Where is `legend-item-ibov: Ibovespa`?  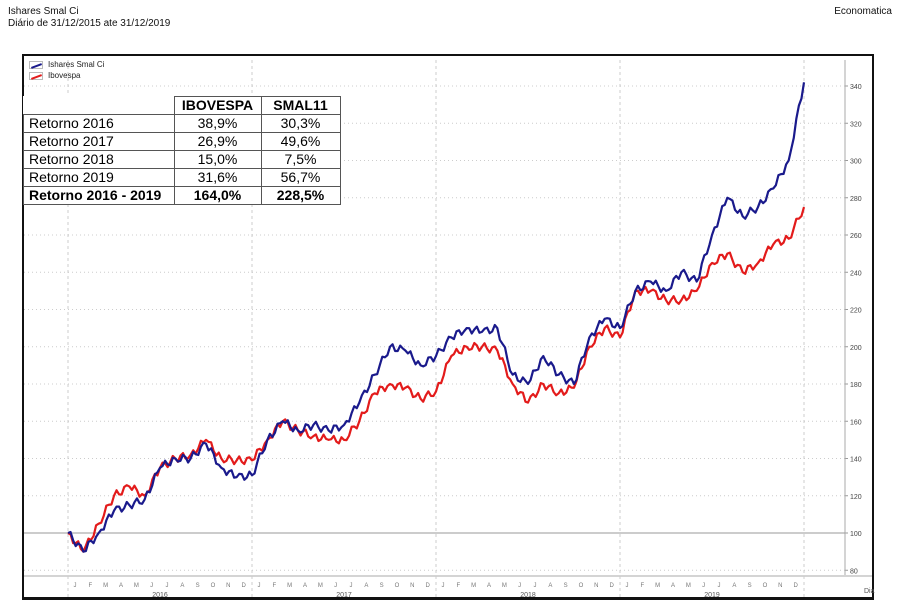
legend-item-ibov: Ibovespa is located at coordinates (66, 75).